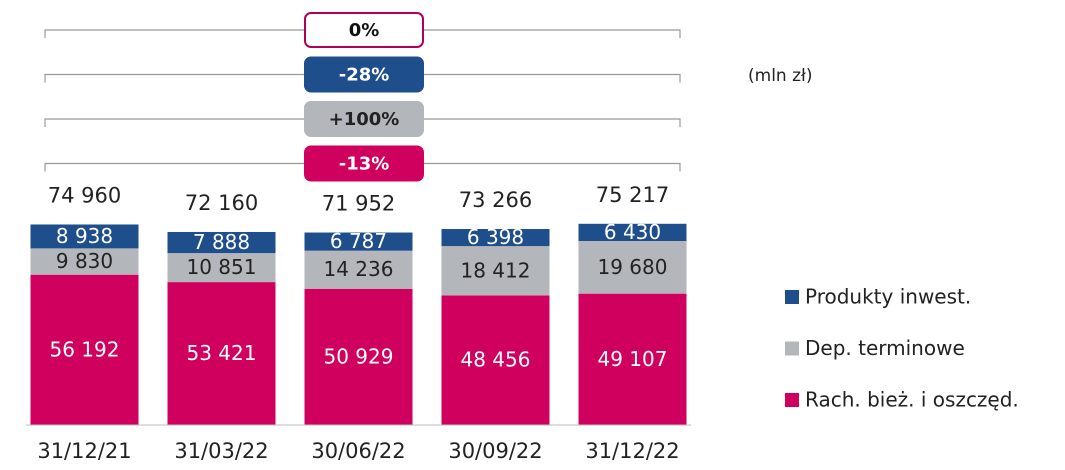 The width and height of the screenshot is (1065, 470). Describe the element at coordinates (221, 203) in the screenshot. I see `total-label: 72 160` at that location.